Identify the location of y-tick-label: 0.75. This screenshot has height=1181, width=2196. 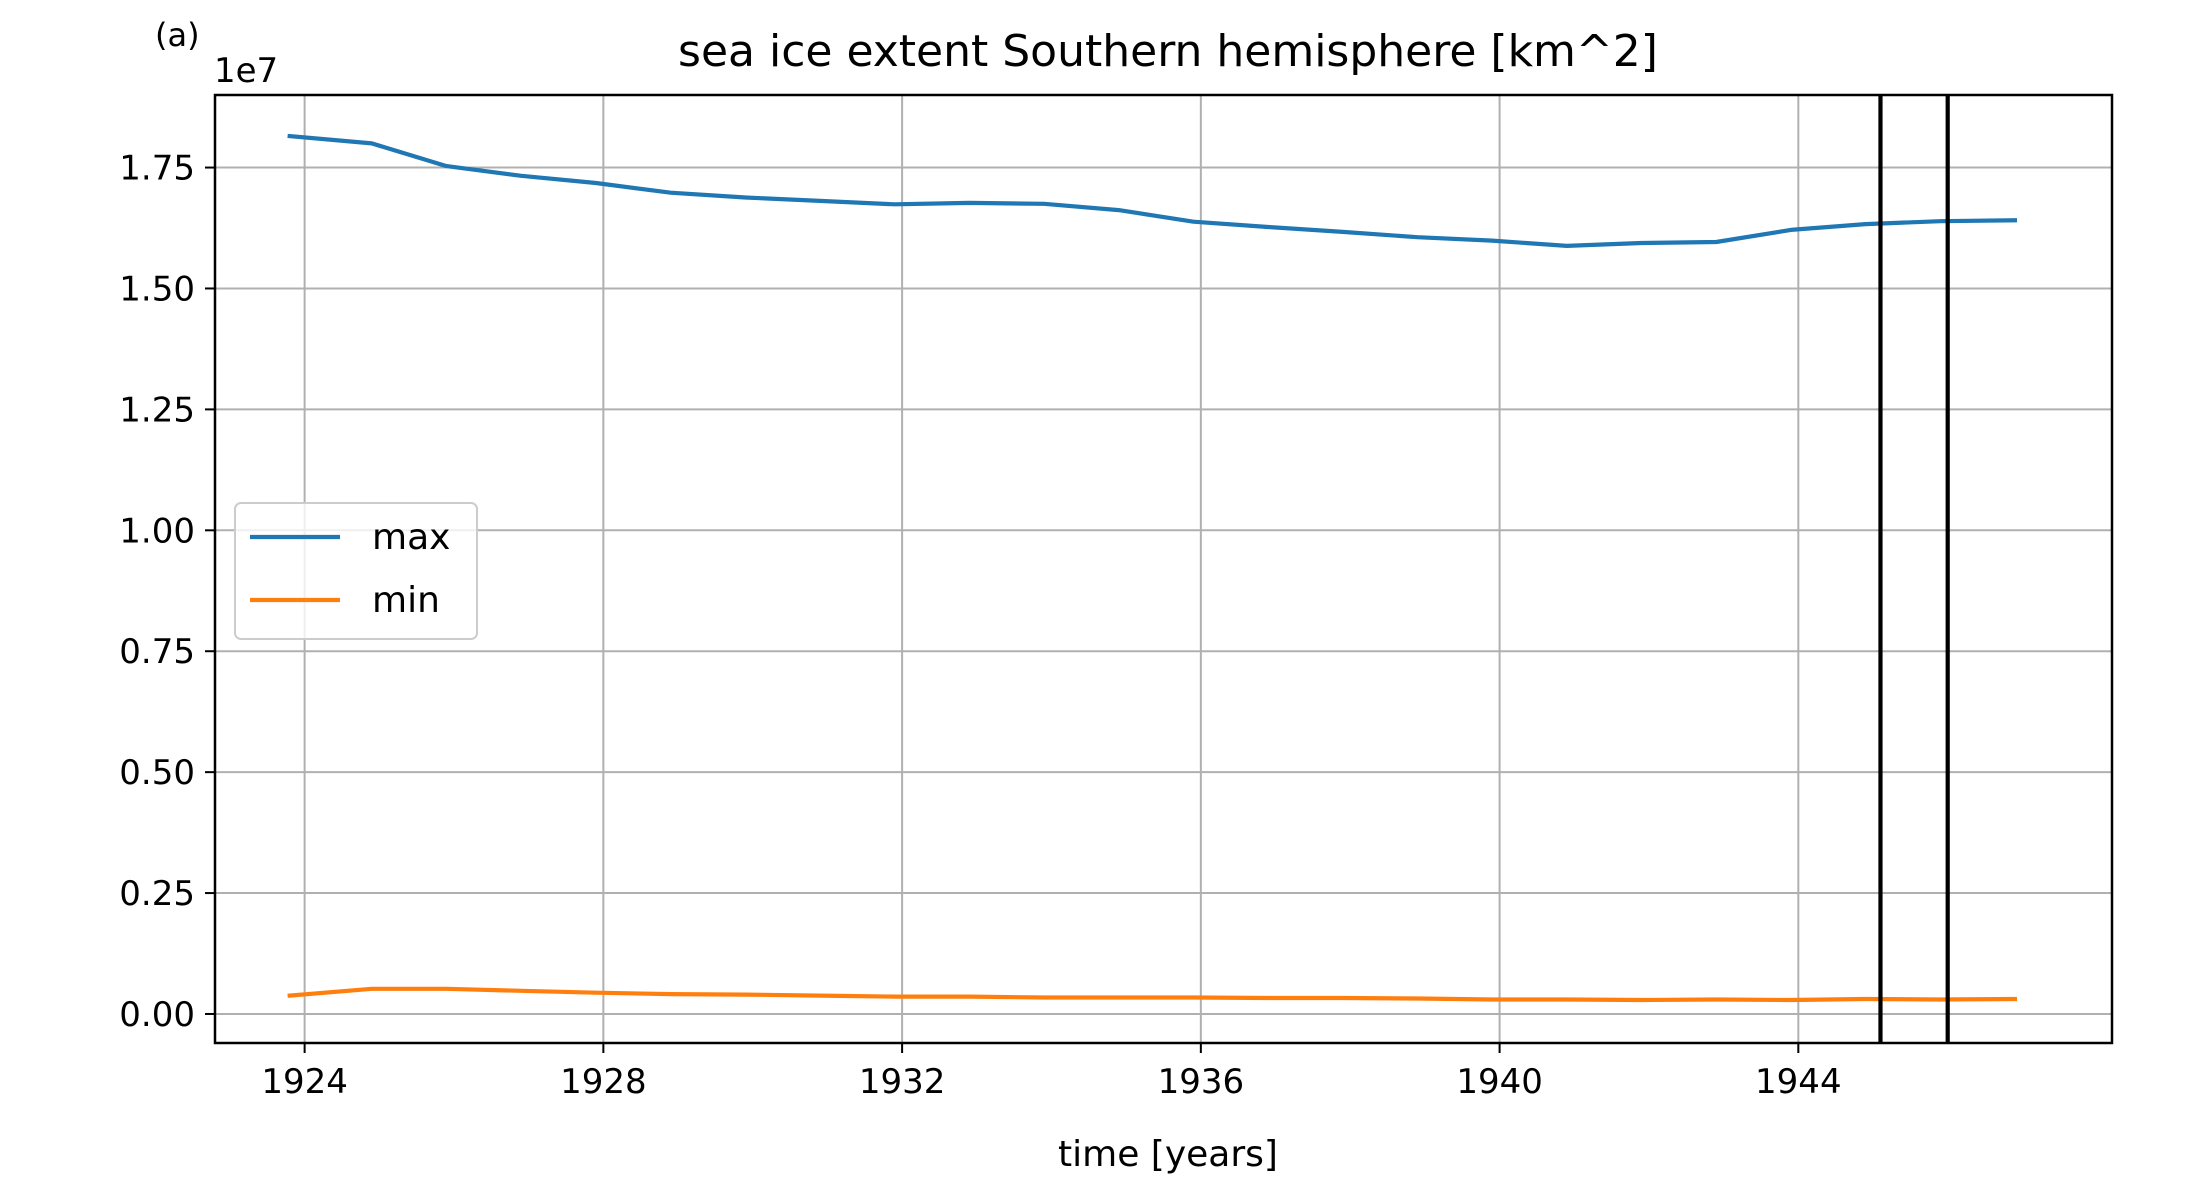
(157, 652).